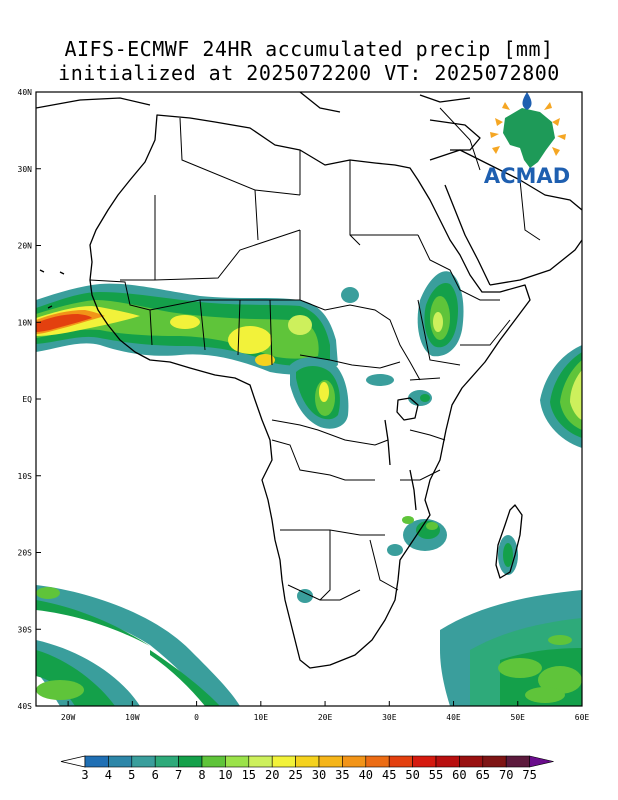  What do you see at coordinates (201, 775) in the screenshot?
I see `colorbar-label: 8` at bounding box center [201, 775].